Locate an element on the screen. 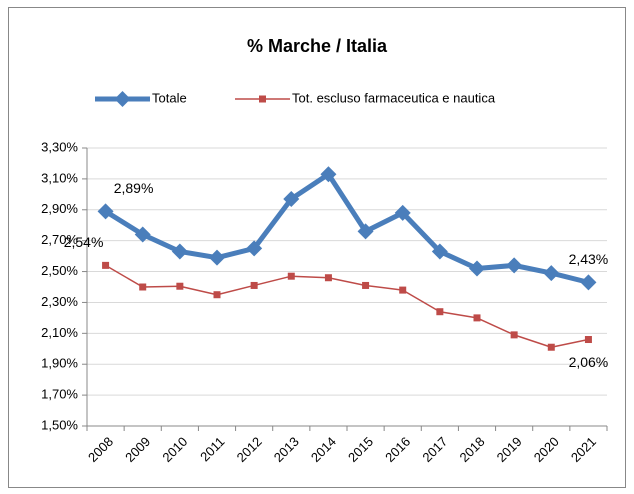  y-tick-label: 3,30% is located at coordinates (59, 146).